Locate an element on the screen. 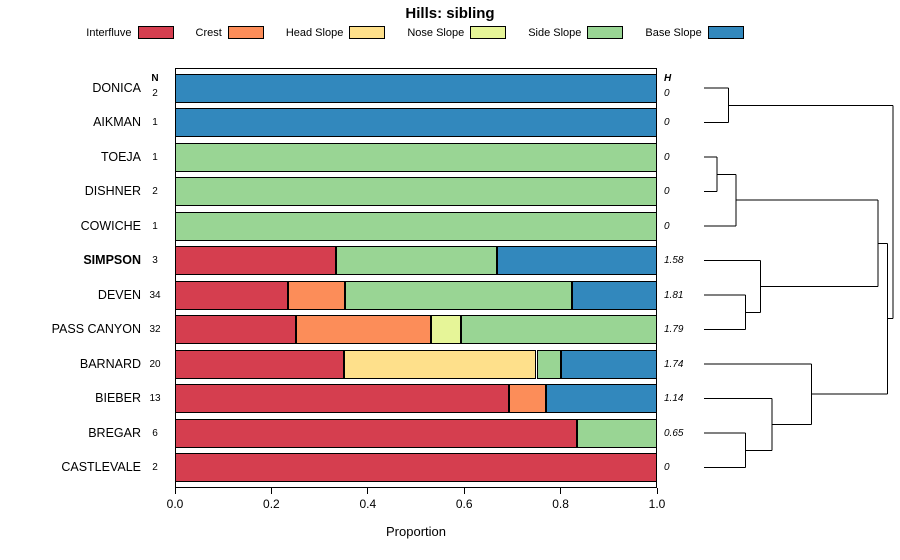 Image resolution: width=900 pixels, height=560 pixels. axis-tick-label: 0.8 is located at coordinates (560, 503).